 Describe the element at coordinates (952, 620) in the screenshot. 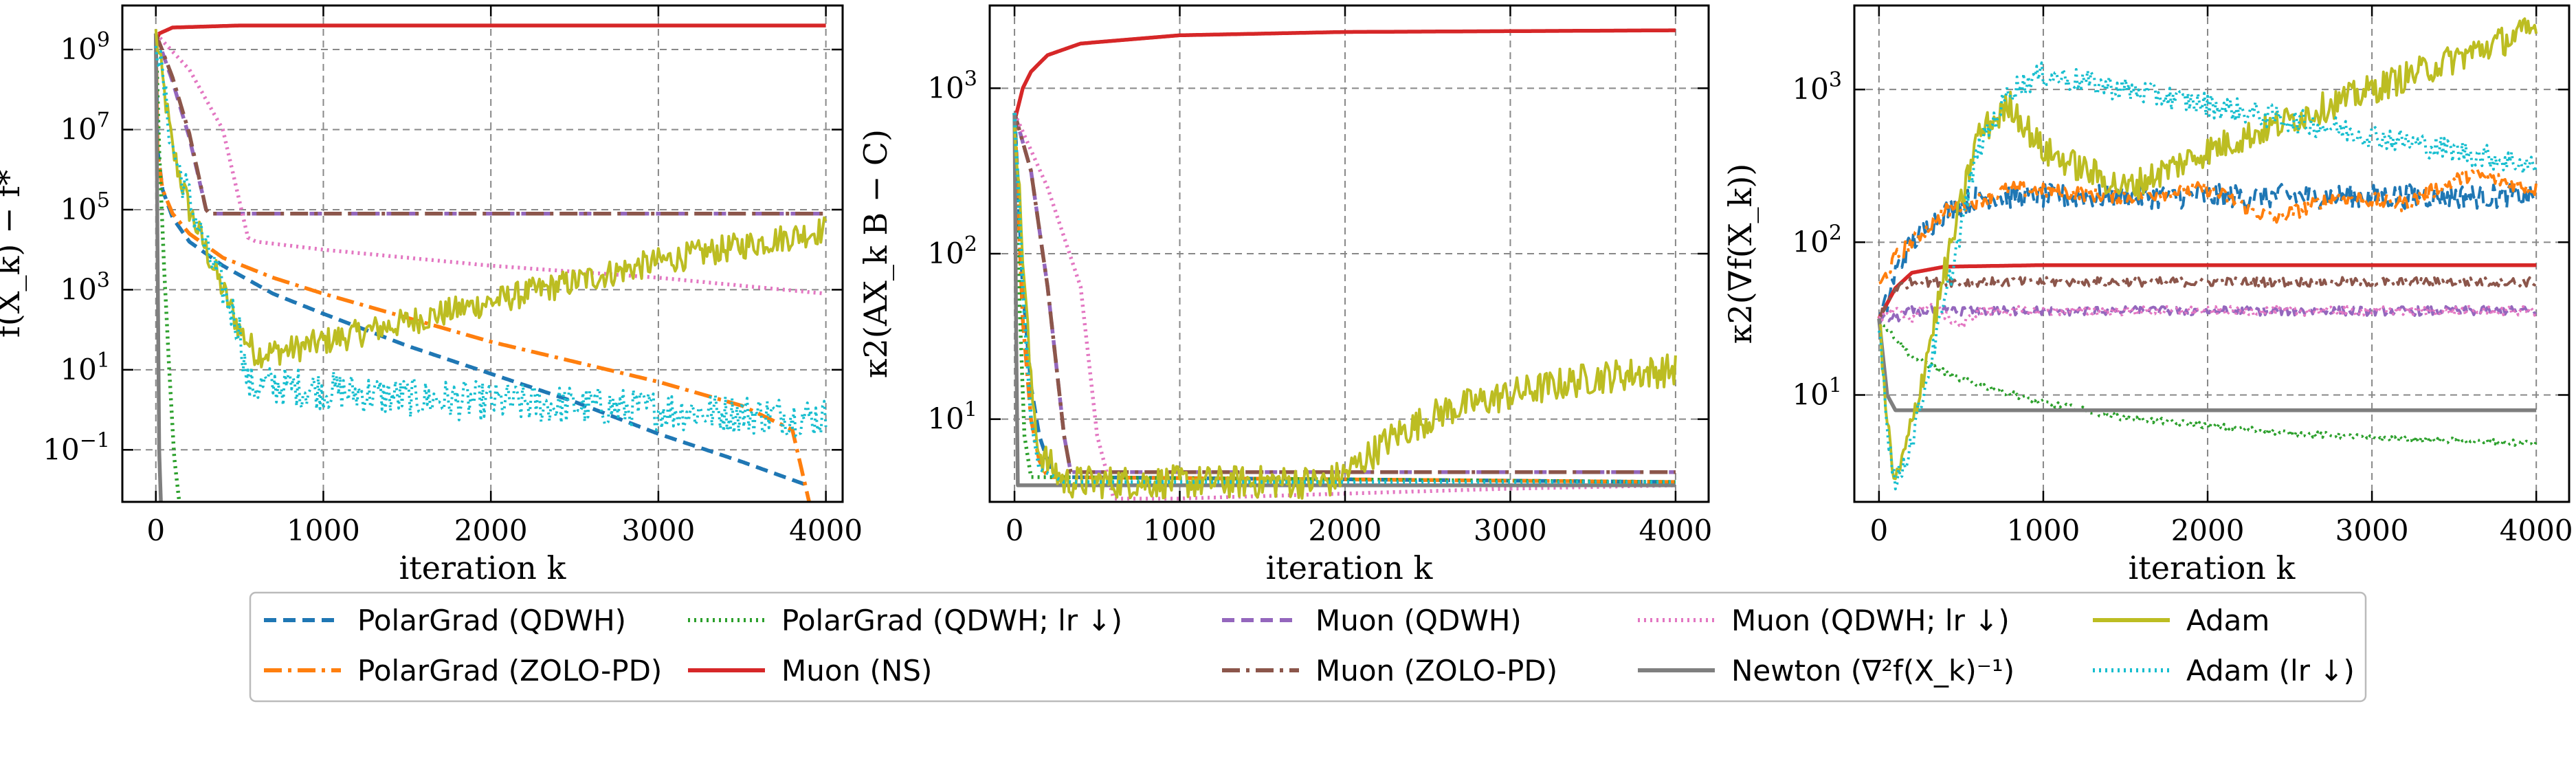

I see `legend-label: PolarGrad (QDWH; lr ↓)` at that location.